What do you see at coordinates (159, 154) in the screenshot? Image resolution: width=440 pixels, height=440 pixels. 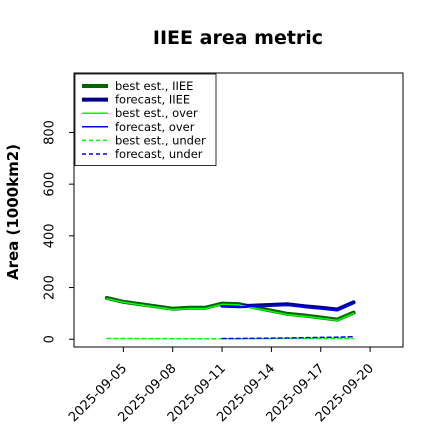 I see `legend-label-5: forecast, under` at bounding box center [159, 154].